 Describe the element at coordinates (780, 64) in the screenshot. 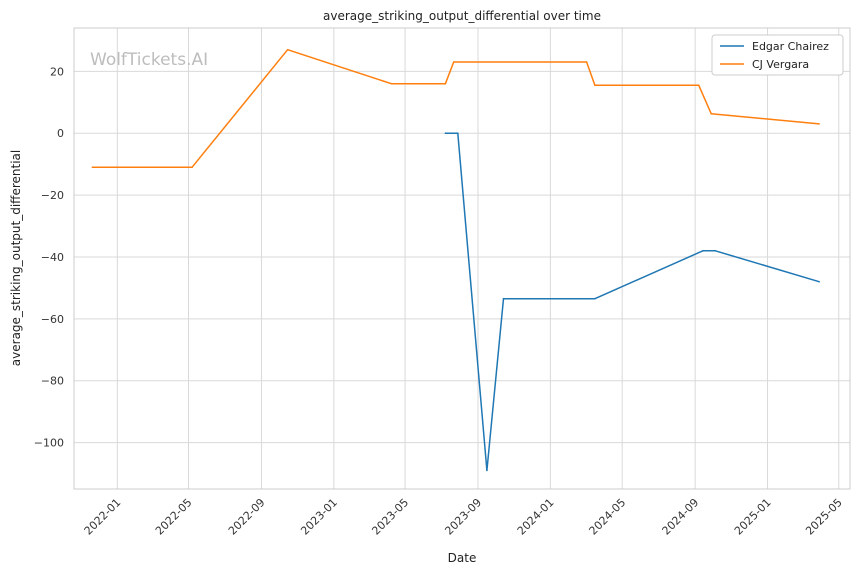

I see `legend-label-cj-vergara: CJ Vergara` at that location.